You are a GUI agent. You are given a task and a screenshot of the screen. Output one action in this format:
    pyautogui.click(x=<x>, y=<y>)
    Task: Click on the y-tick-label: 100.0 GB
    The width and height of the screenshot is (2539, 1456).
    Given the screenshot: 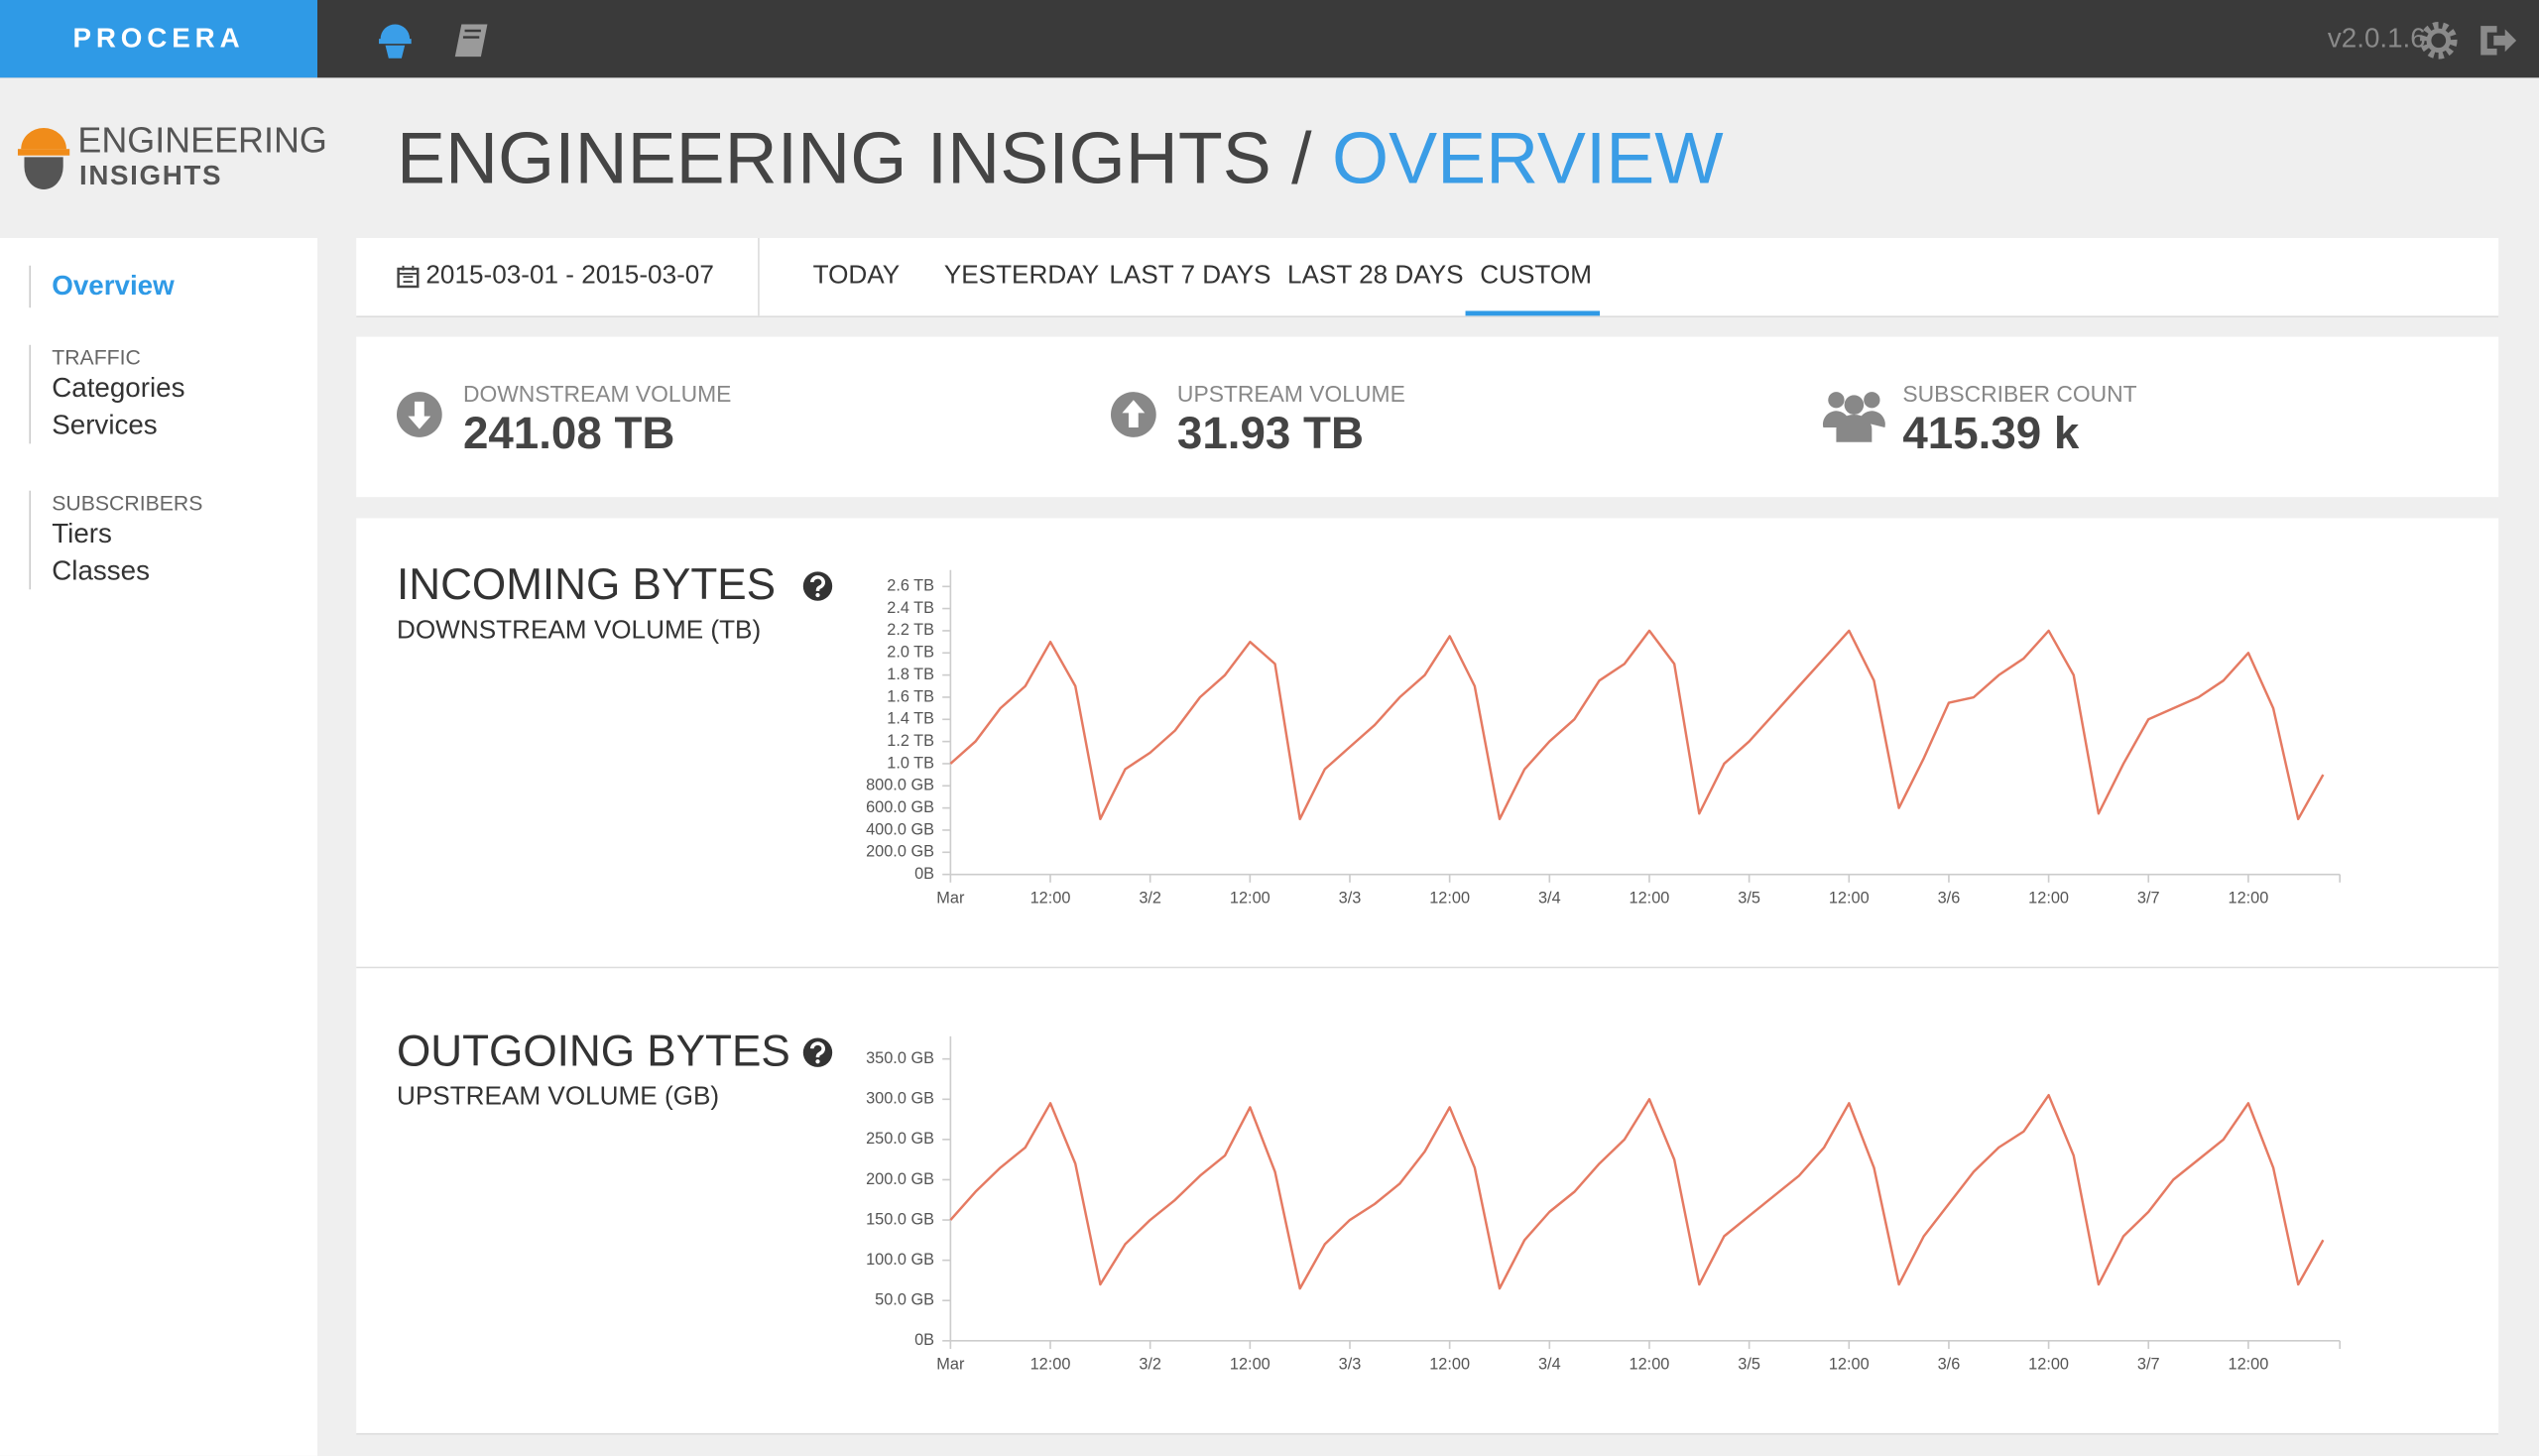 What is the action you would take?
    pyautogui.click(x=900, y=1260)
    